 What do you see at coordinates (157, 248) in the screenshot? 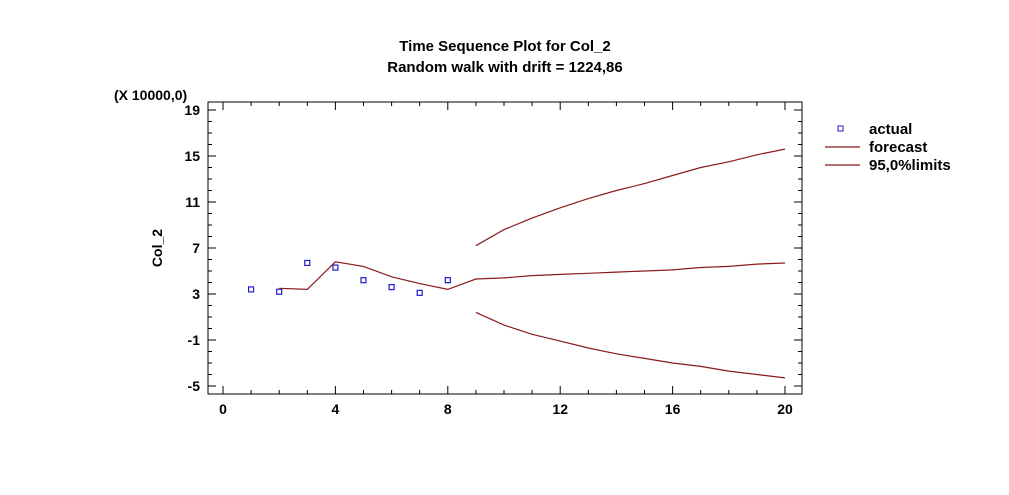
I see `y-axis-label: Col_2` at bounding box center [157, 248].